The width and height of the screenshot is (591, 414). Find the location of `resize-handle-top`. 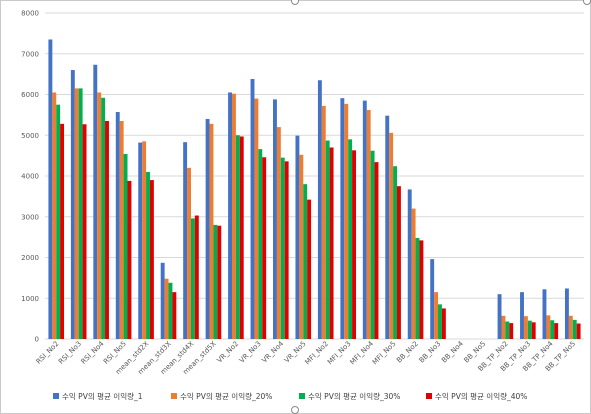

resize-handle-top is located at coordinates (295, 2).